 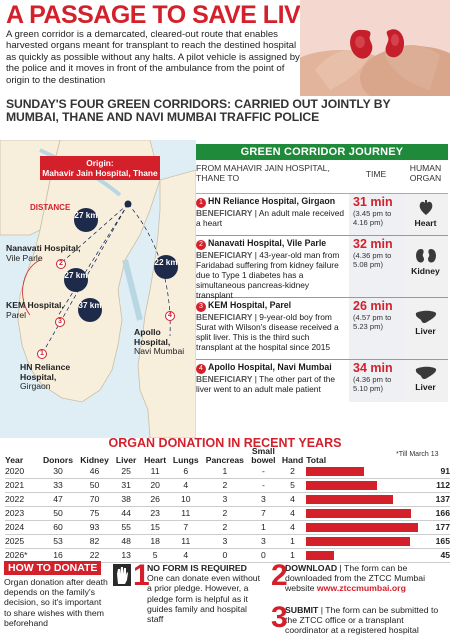 I want to click on table-row: 2026* 16 22 13 5 4 0 0 1 45, so click(x=227, y=555).